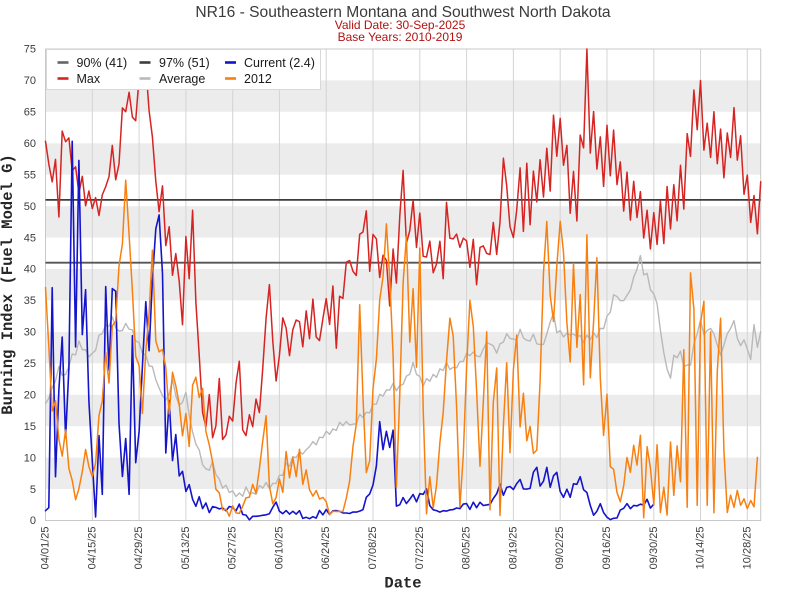 The width and height of the screenshot is (800, 605). Describe the element at coordinates (30, 113) in the screenshot. I see `svg-text: 65` at that location.